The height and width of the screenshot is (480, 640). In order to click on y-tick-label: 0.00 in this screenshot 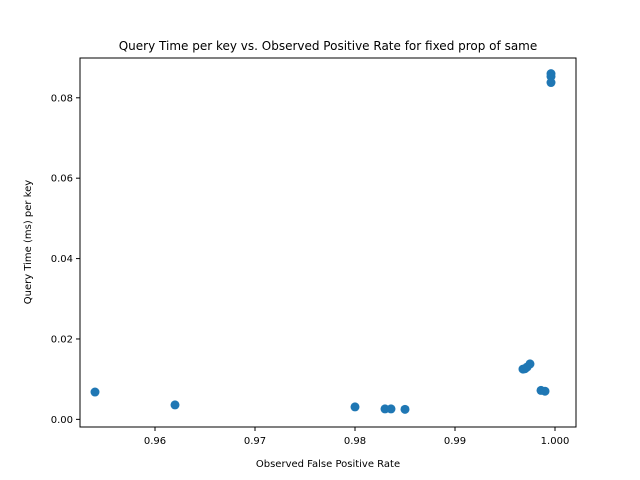, I will do `click(62, 420)`.